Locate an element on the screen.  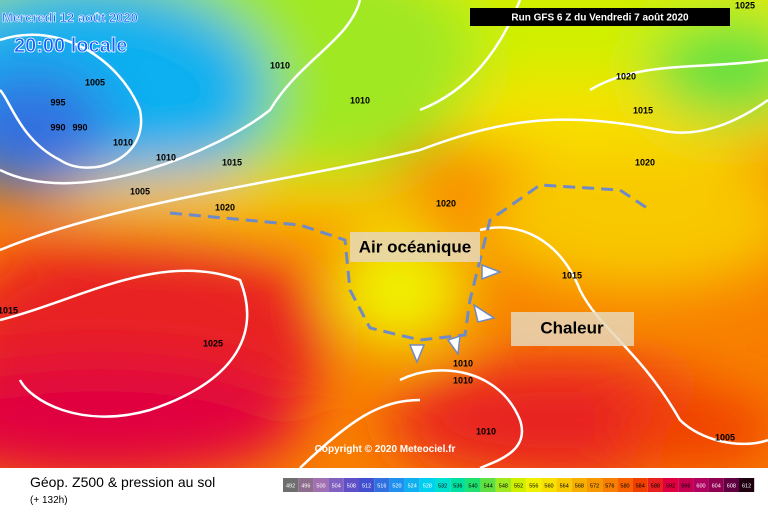
arrows is located at coordinates (455, 313).